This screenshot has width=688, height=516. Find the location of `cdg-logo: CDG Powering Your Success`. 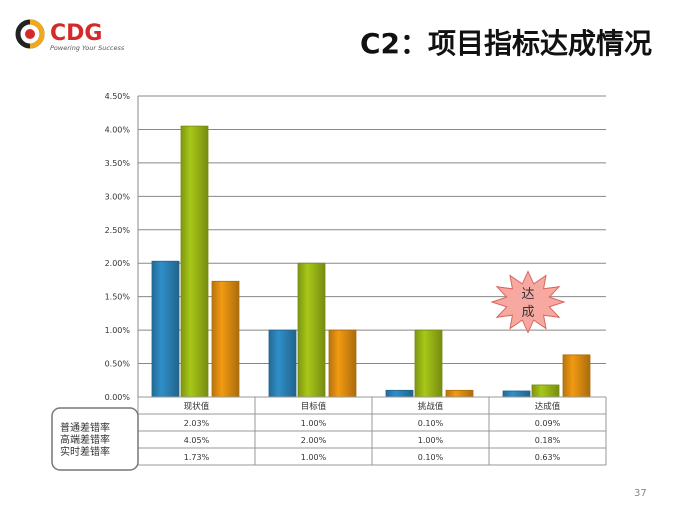

cdg-logo: CDG Powering Your Success is located at coordinates (70, 35).